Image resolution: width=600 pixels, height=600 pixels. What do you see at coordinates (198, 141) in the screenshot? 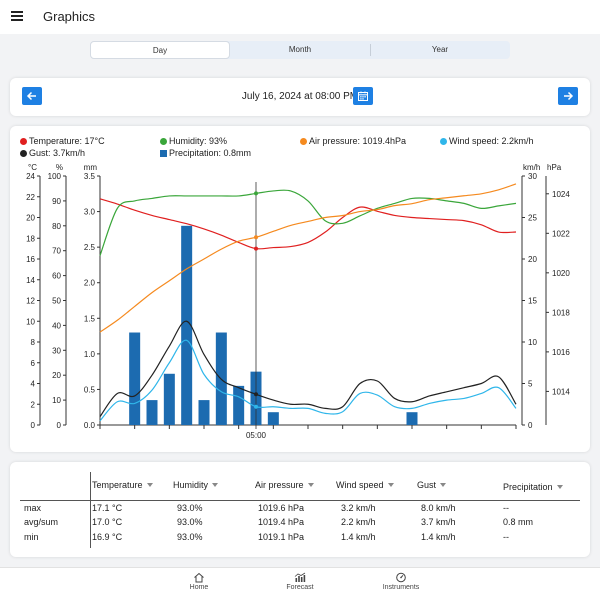
I see `legend-label: Humidity: 93%` at bounding box center [198, 141].